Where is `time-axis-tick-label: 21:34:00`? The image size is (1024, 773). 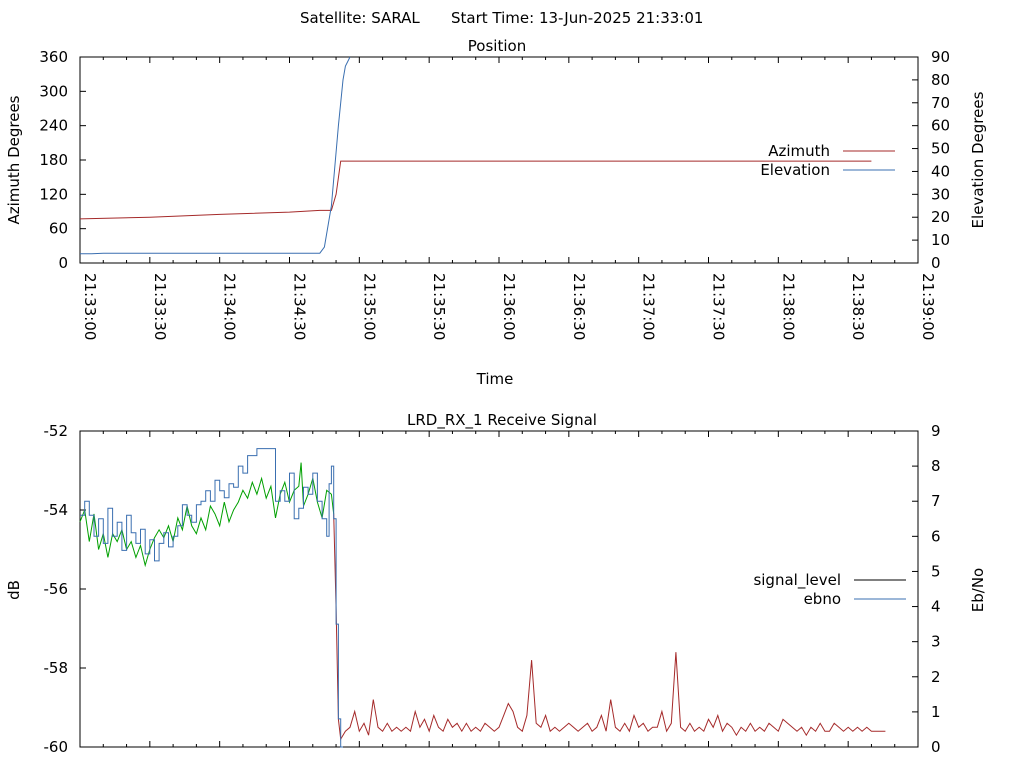 time-axis-tick-label: 21:34:00 is located at coordinates (230, 306).